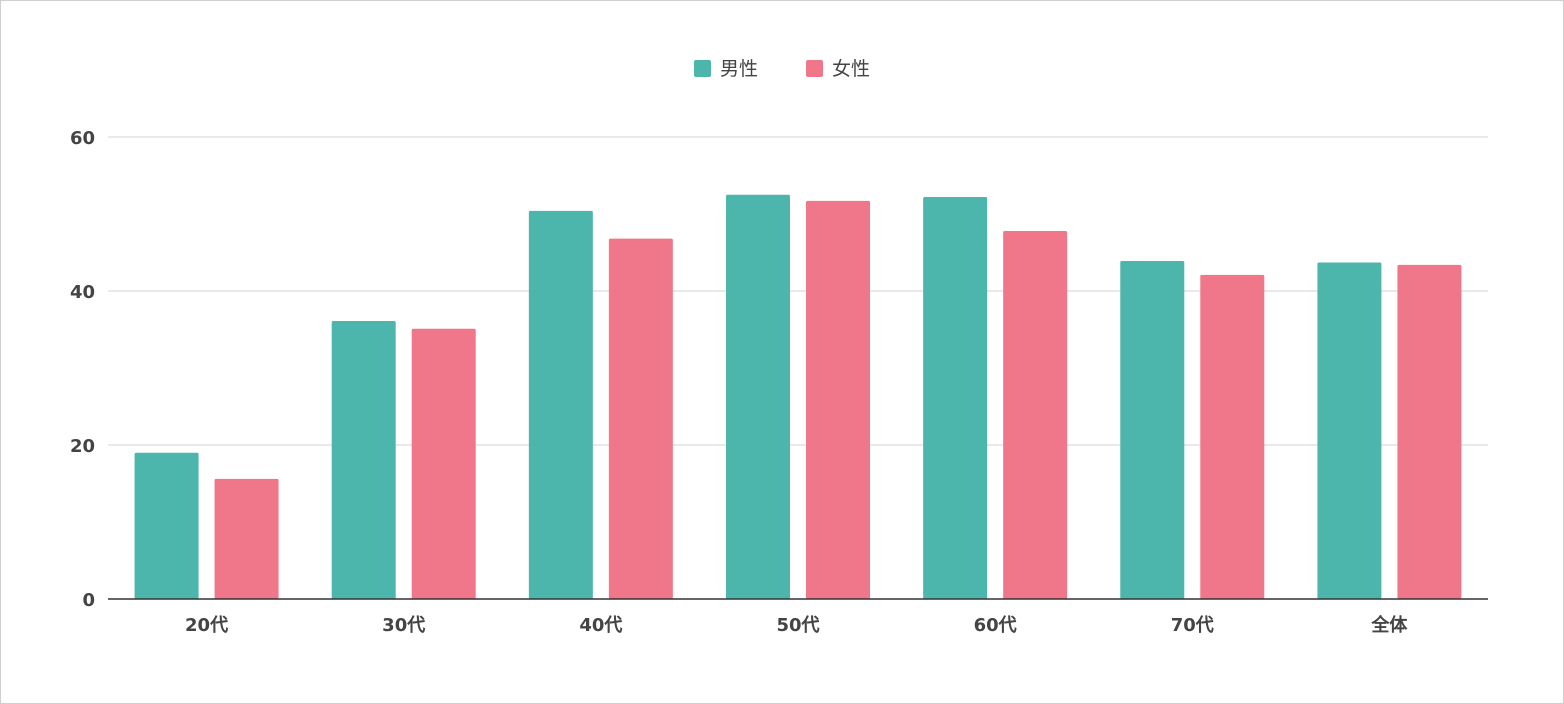  I want to click on x-tick-label-40代: 40代, so click(600, 625).